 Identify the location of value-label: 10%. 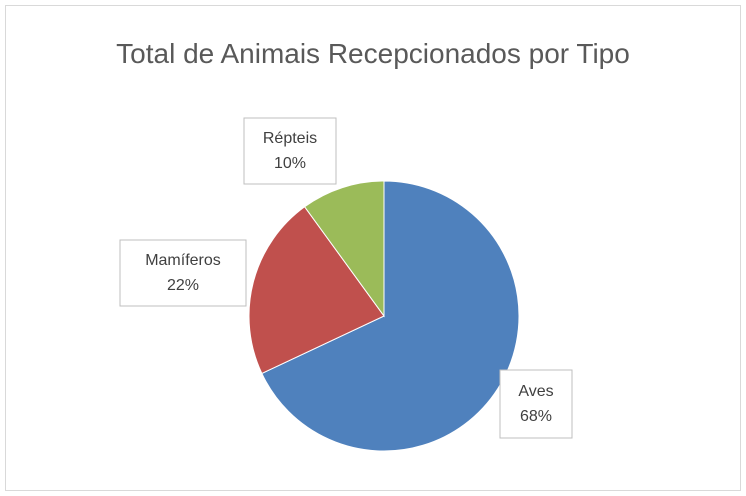
(290, 163).